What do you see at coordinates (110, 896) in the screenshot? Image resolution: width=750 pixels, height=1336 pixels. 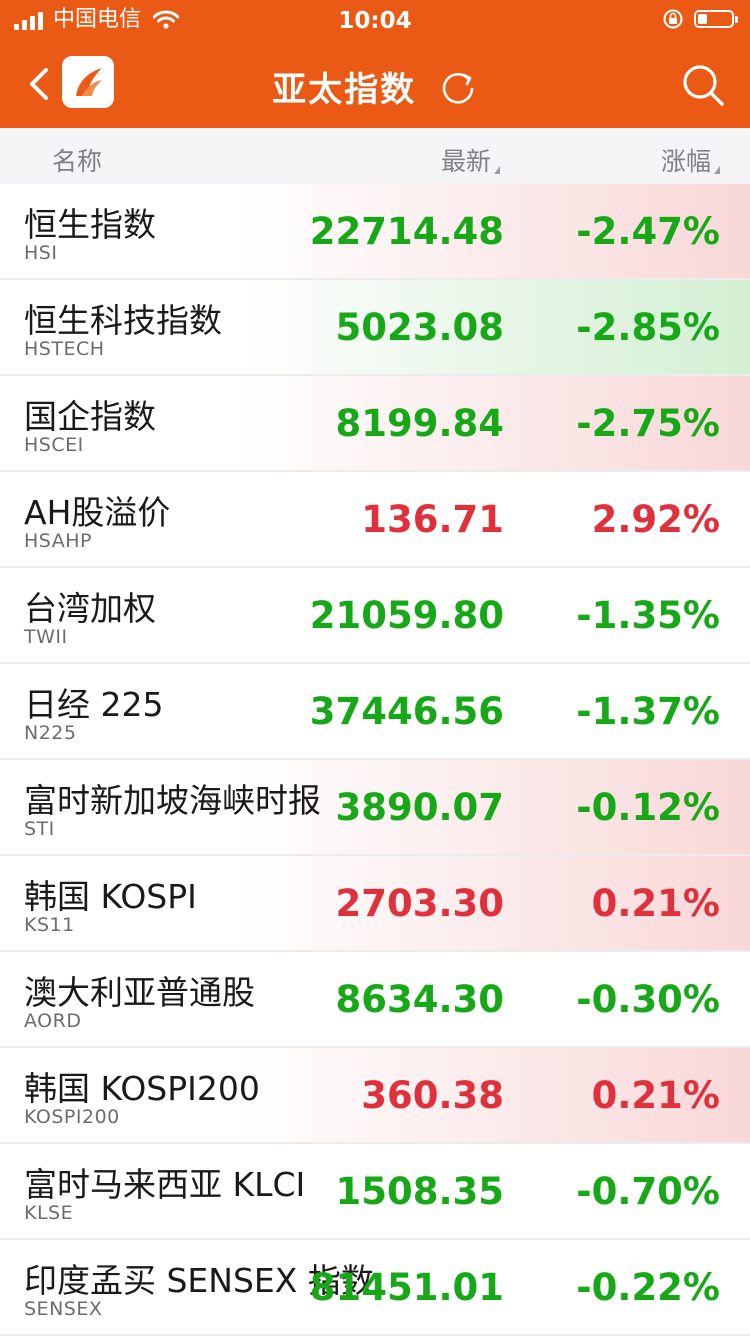 I see `index-name: 韩国 KOSPI` at bounding box center [110, 896].